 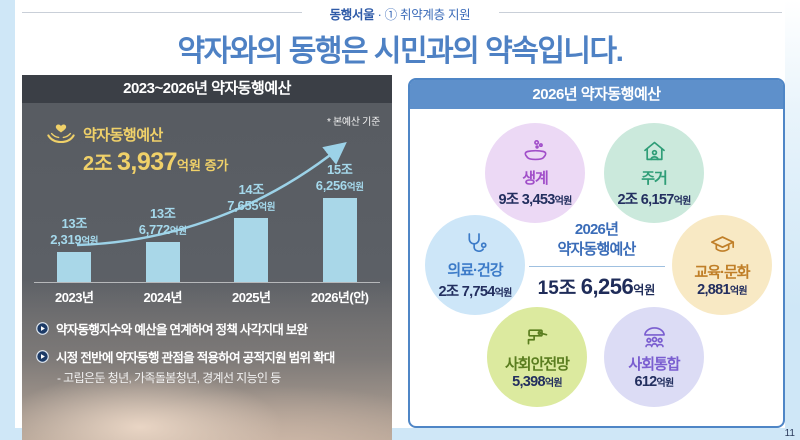 I want to click on highlight-label: 약자동행예산, so click(x=123, y=135).